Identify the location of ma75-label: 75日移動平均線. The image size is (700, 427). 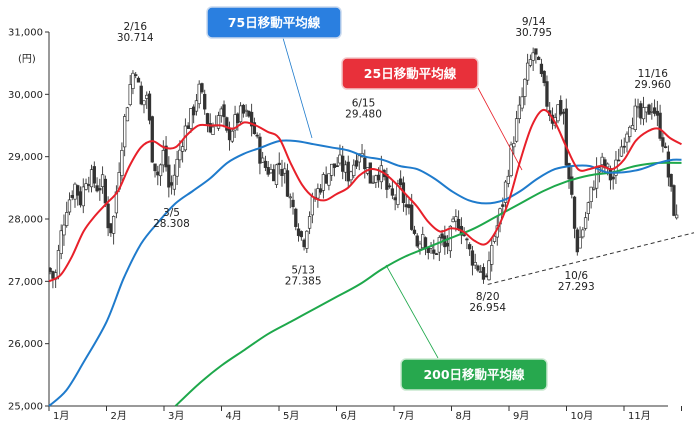
(274, 22).